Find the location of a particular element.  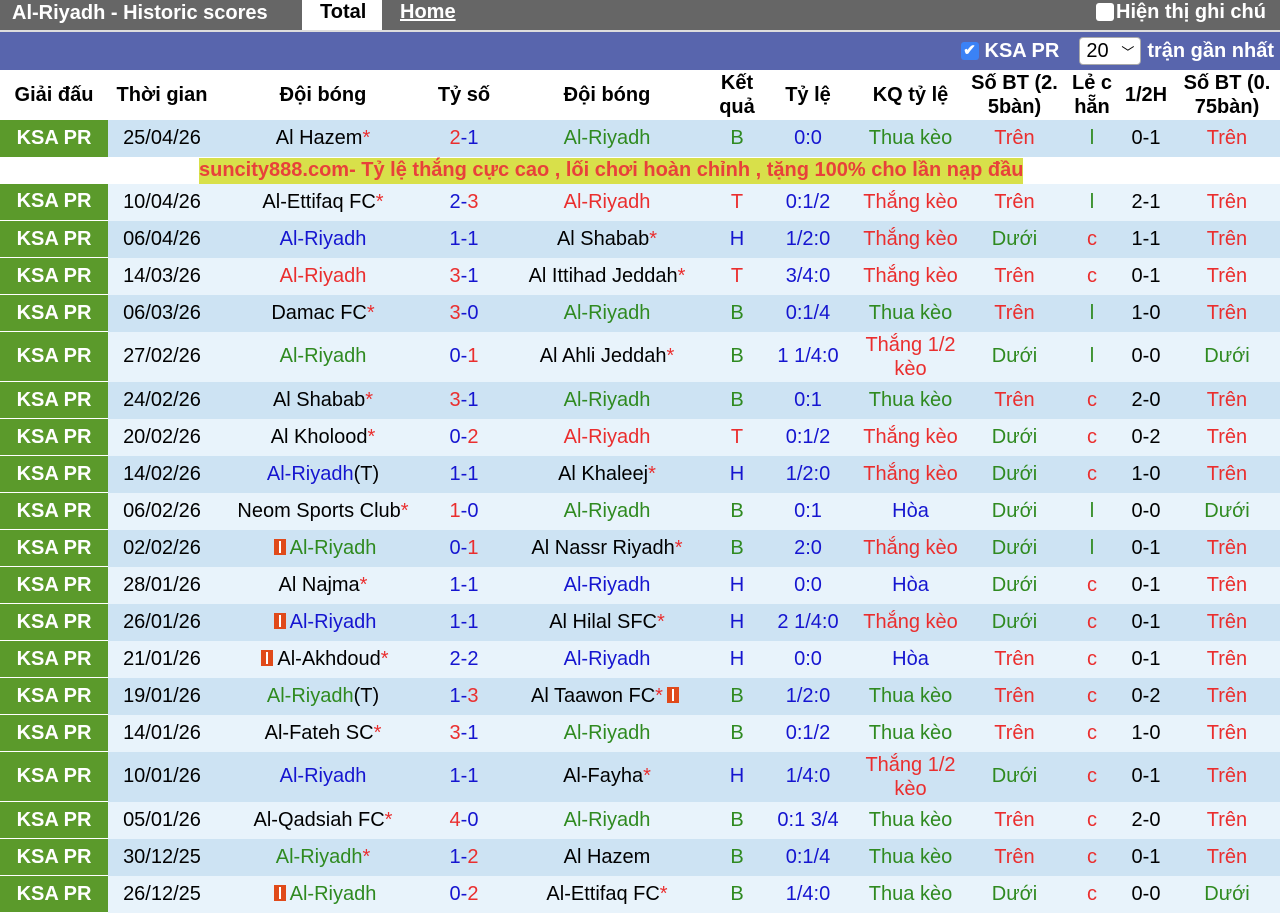

match-count-select: 20 ﹀ is located at coordinates (1110, 51).